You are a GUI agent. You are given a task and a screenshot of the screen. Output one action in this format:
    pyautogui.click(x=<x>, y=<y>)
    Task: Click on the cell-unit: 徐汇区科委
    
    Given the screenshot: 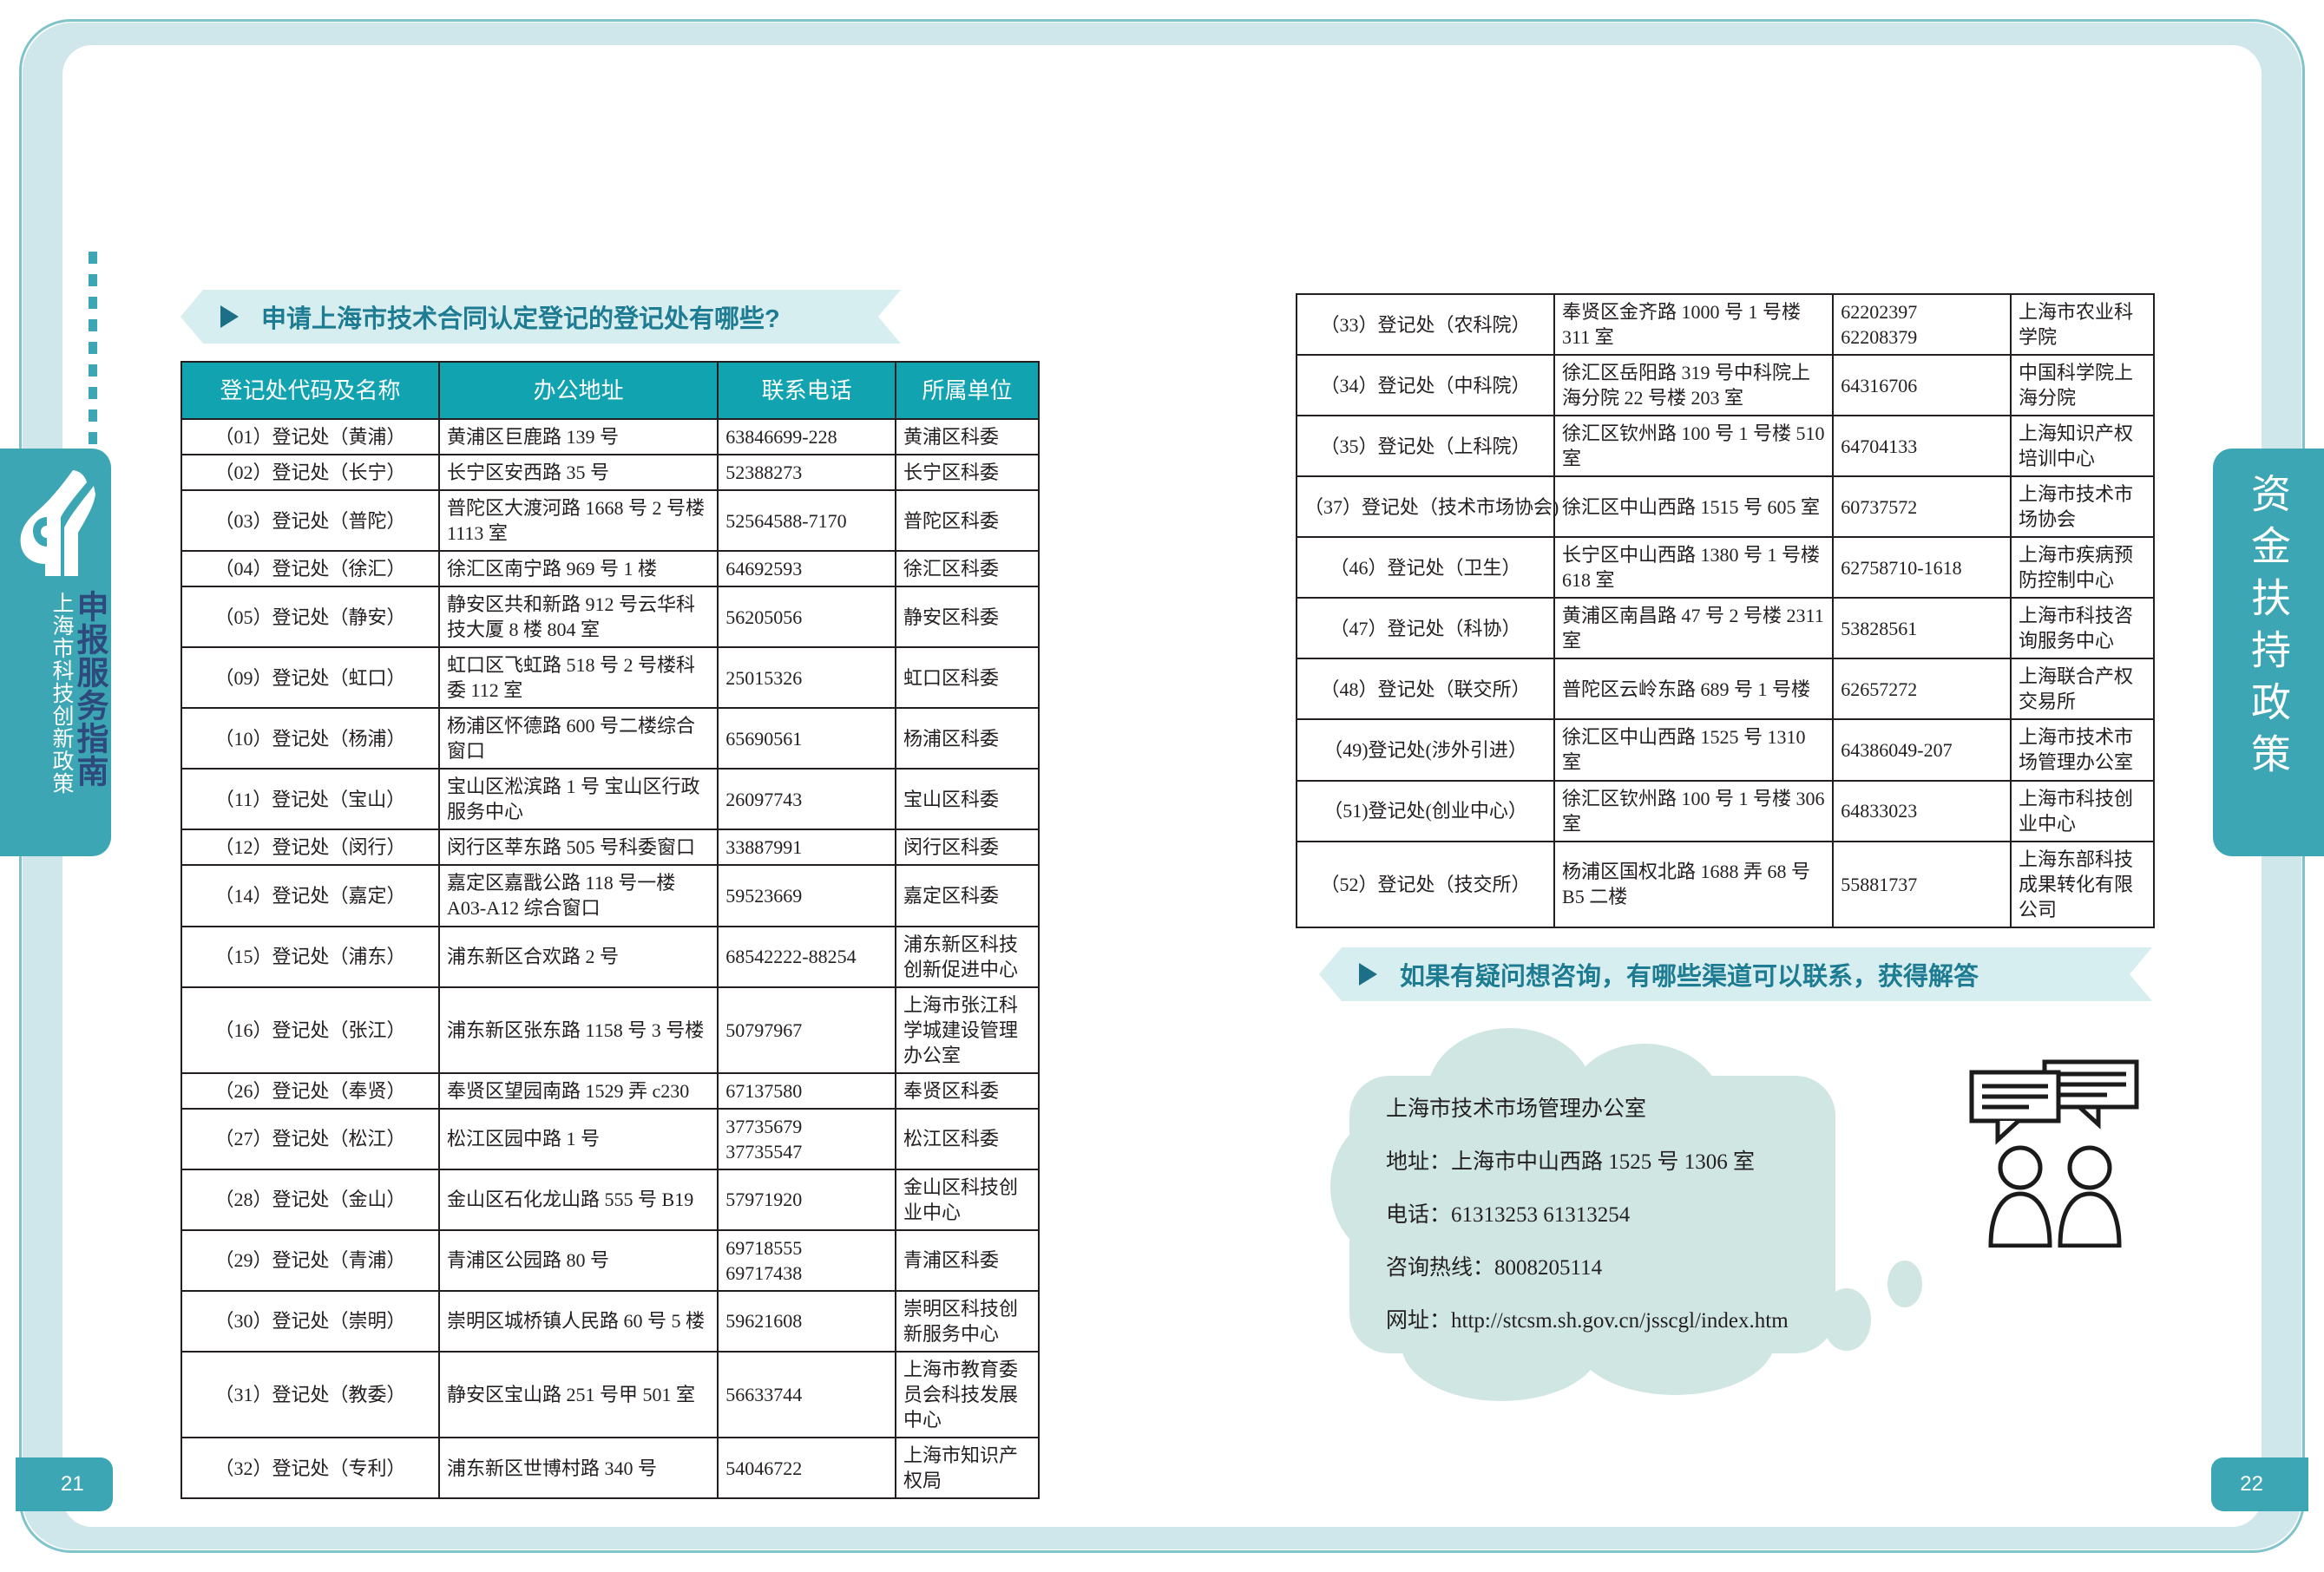 What is the action you would take?
    pyautogui.click(x=967, y=569)
    